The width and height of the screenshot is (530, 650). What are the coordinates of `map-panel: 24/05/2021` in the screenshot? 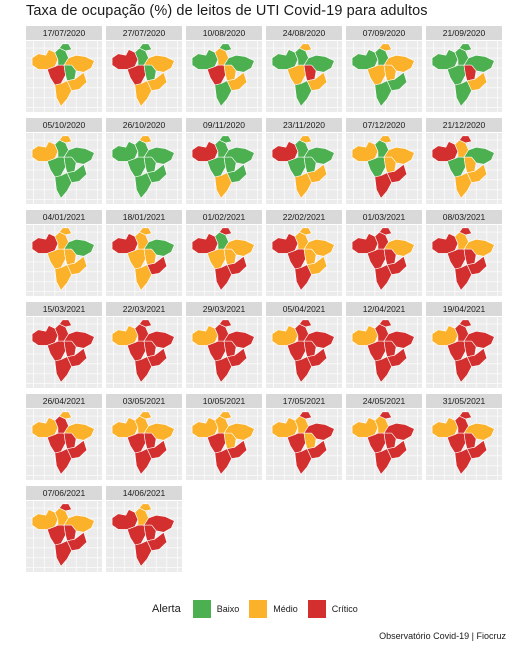 It's located at (384, 437).